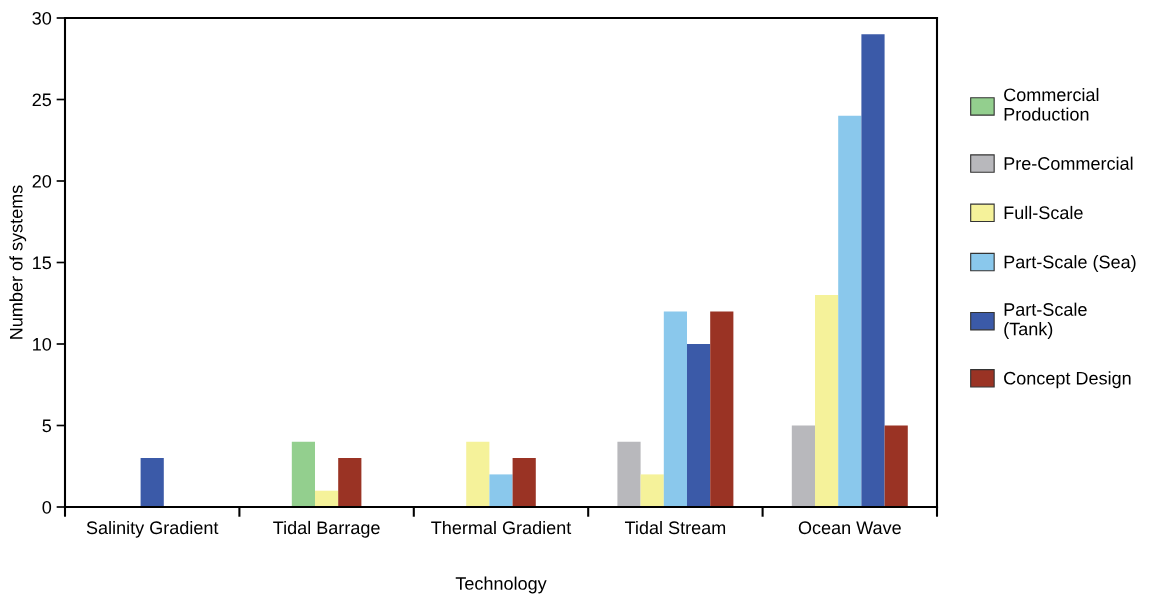 The image size is (1156, 597). I want to click on x-tick-label: Tidal Barrage, so click(326, 529).